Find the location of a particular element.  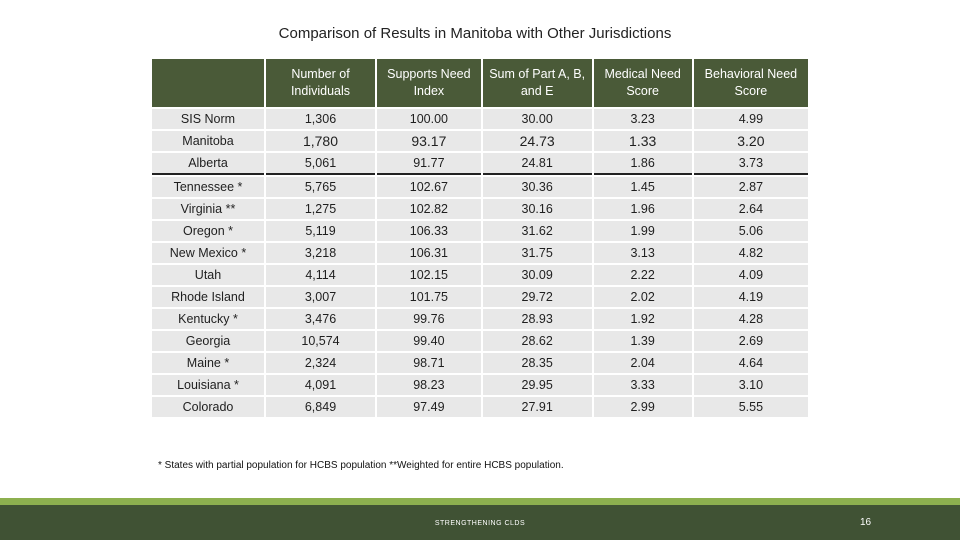

footer-label: STRENGTHENING CLDS is located at coordinates (480, 523).